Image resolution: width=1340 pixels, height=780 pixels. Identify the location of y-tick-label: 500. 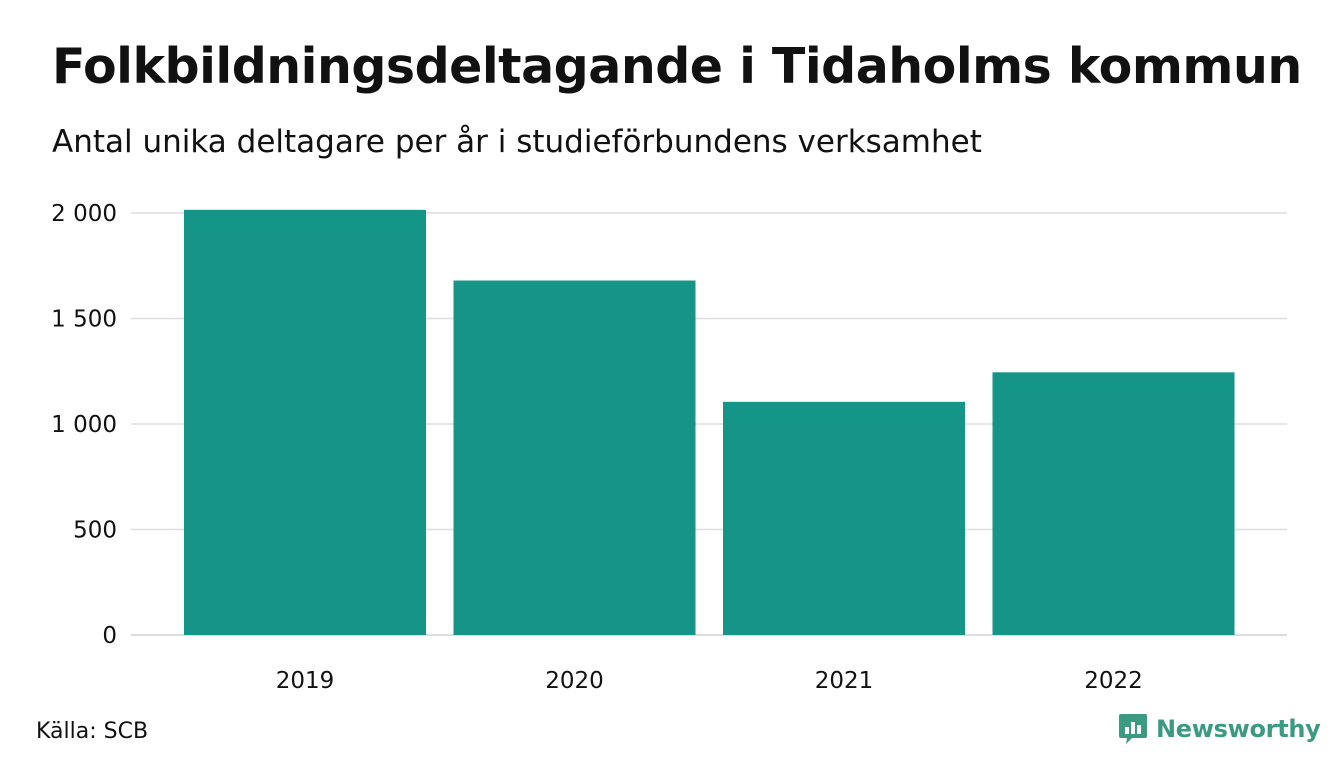
(95, 531).